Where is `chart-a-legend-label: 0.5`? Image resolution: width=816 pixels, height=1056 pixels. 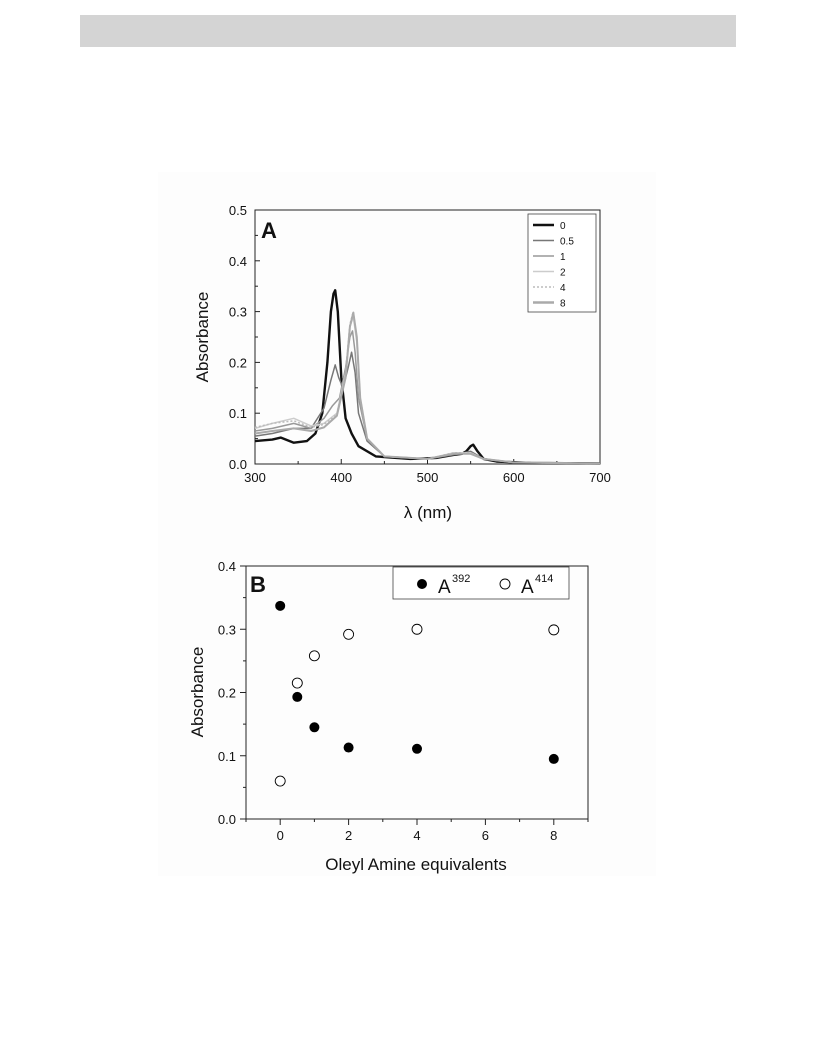
chart-a-legend-label: 0.5 is located at coordinates (567, 242).